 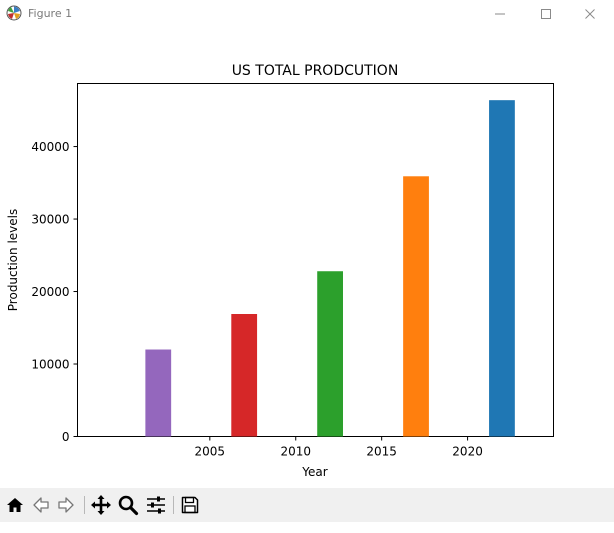 I want to click on forward-button, so click(x=66, y=505).